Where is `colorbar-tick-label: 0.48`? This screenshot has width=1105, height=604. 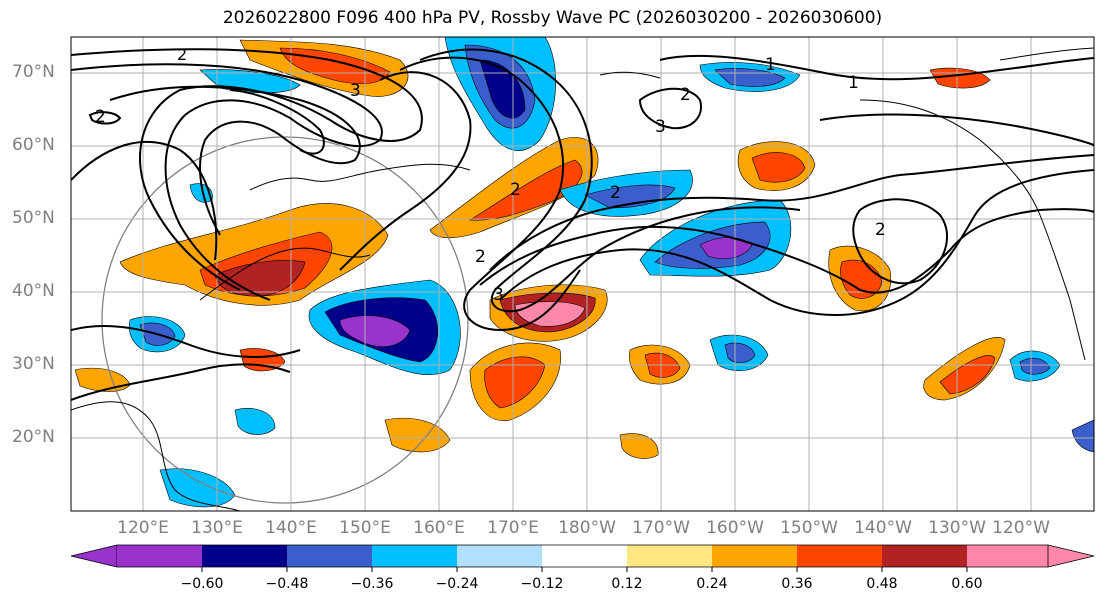 colorbar-tick-label: 0.48 is located at coordinates (882, 584).